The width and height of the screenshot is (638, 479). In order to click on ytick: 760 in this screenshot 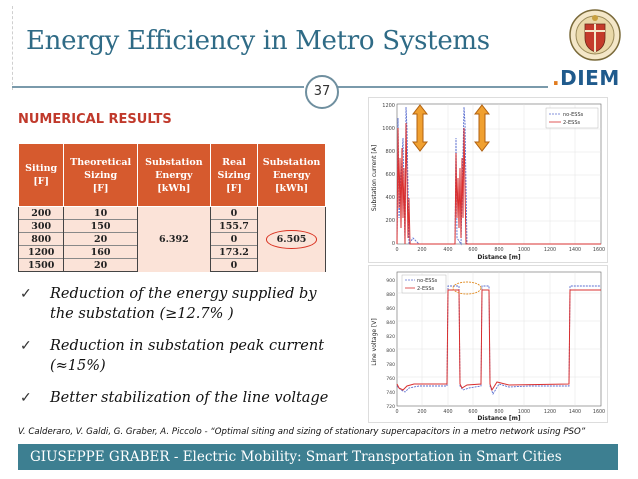, I will do `click(390, 379)`.